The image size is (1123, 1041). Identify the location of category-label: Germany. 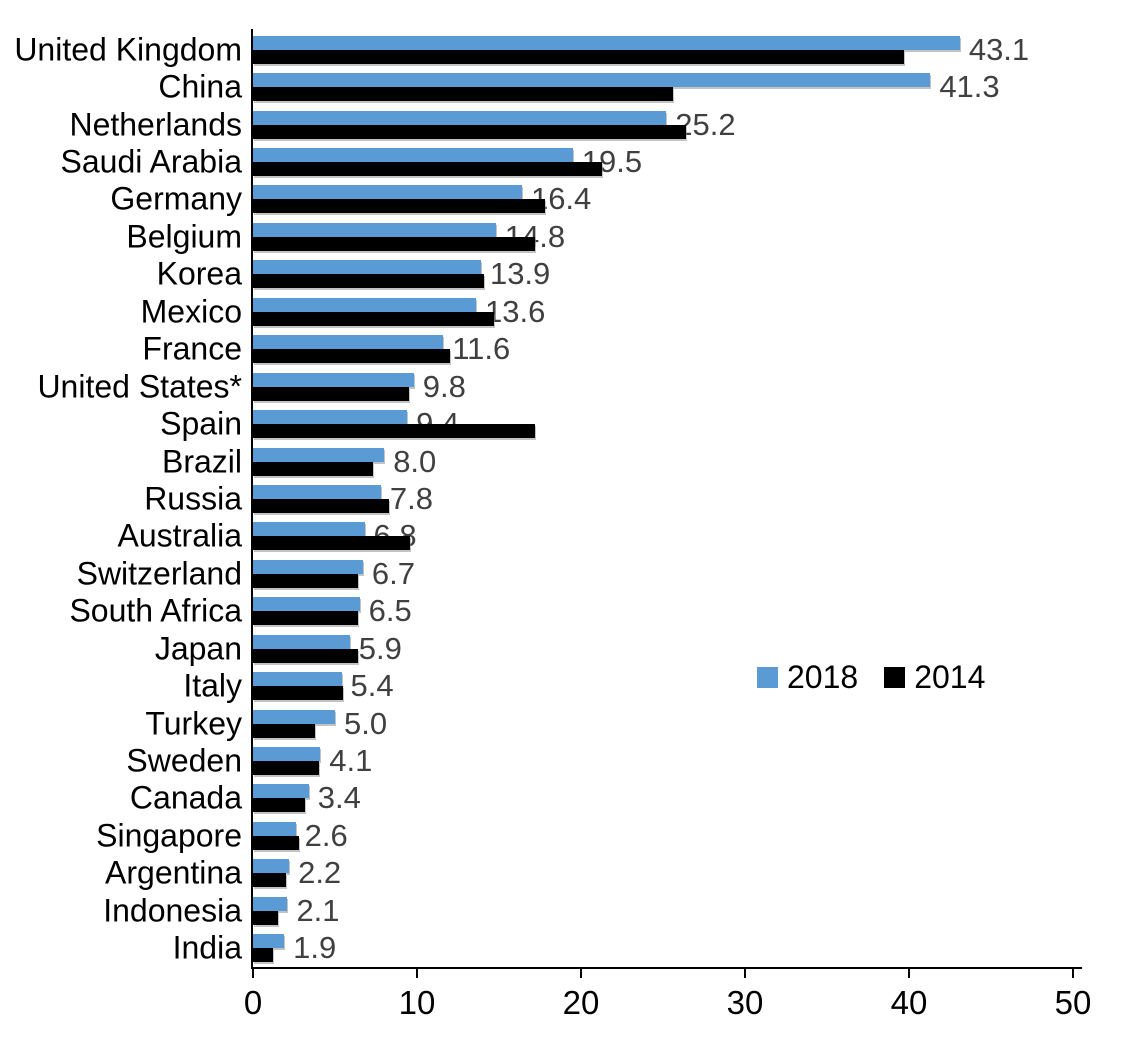
(176, 198).